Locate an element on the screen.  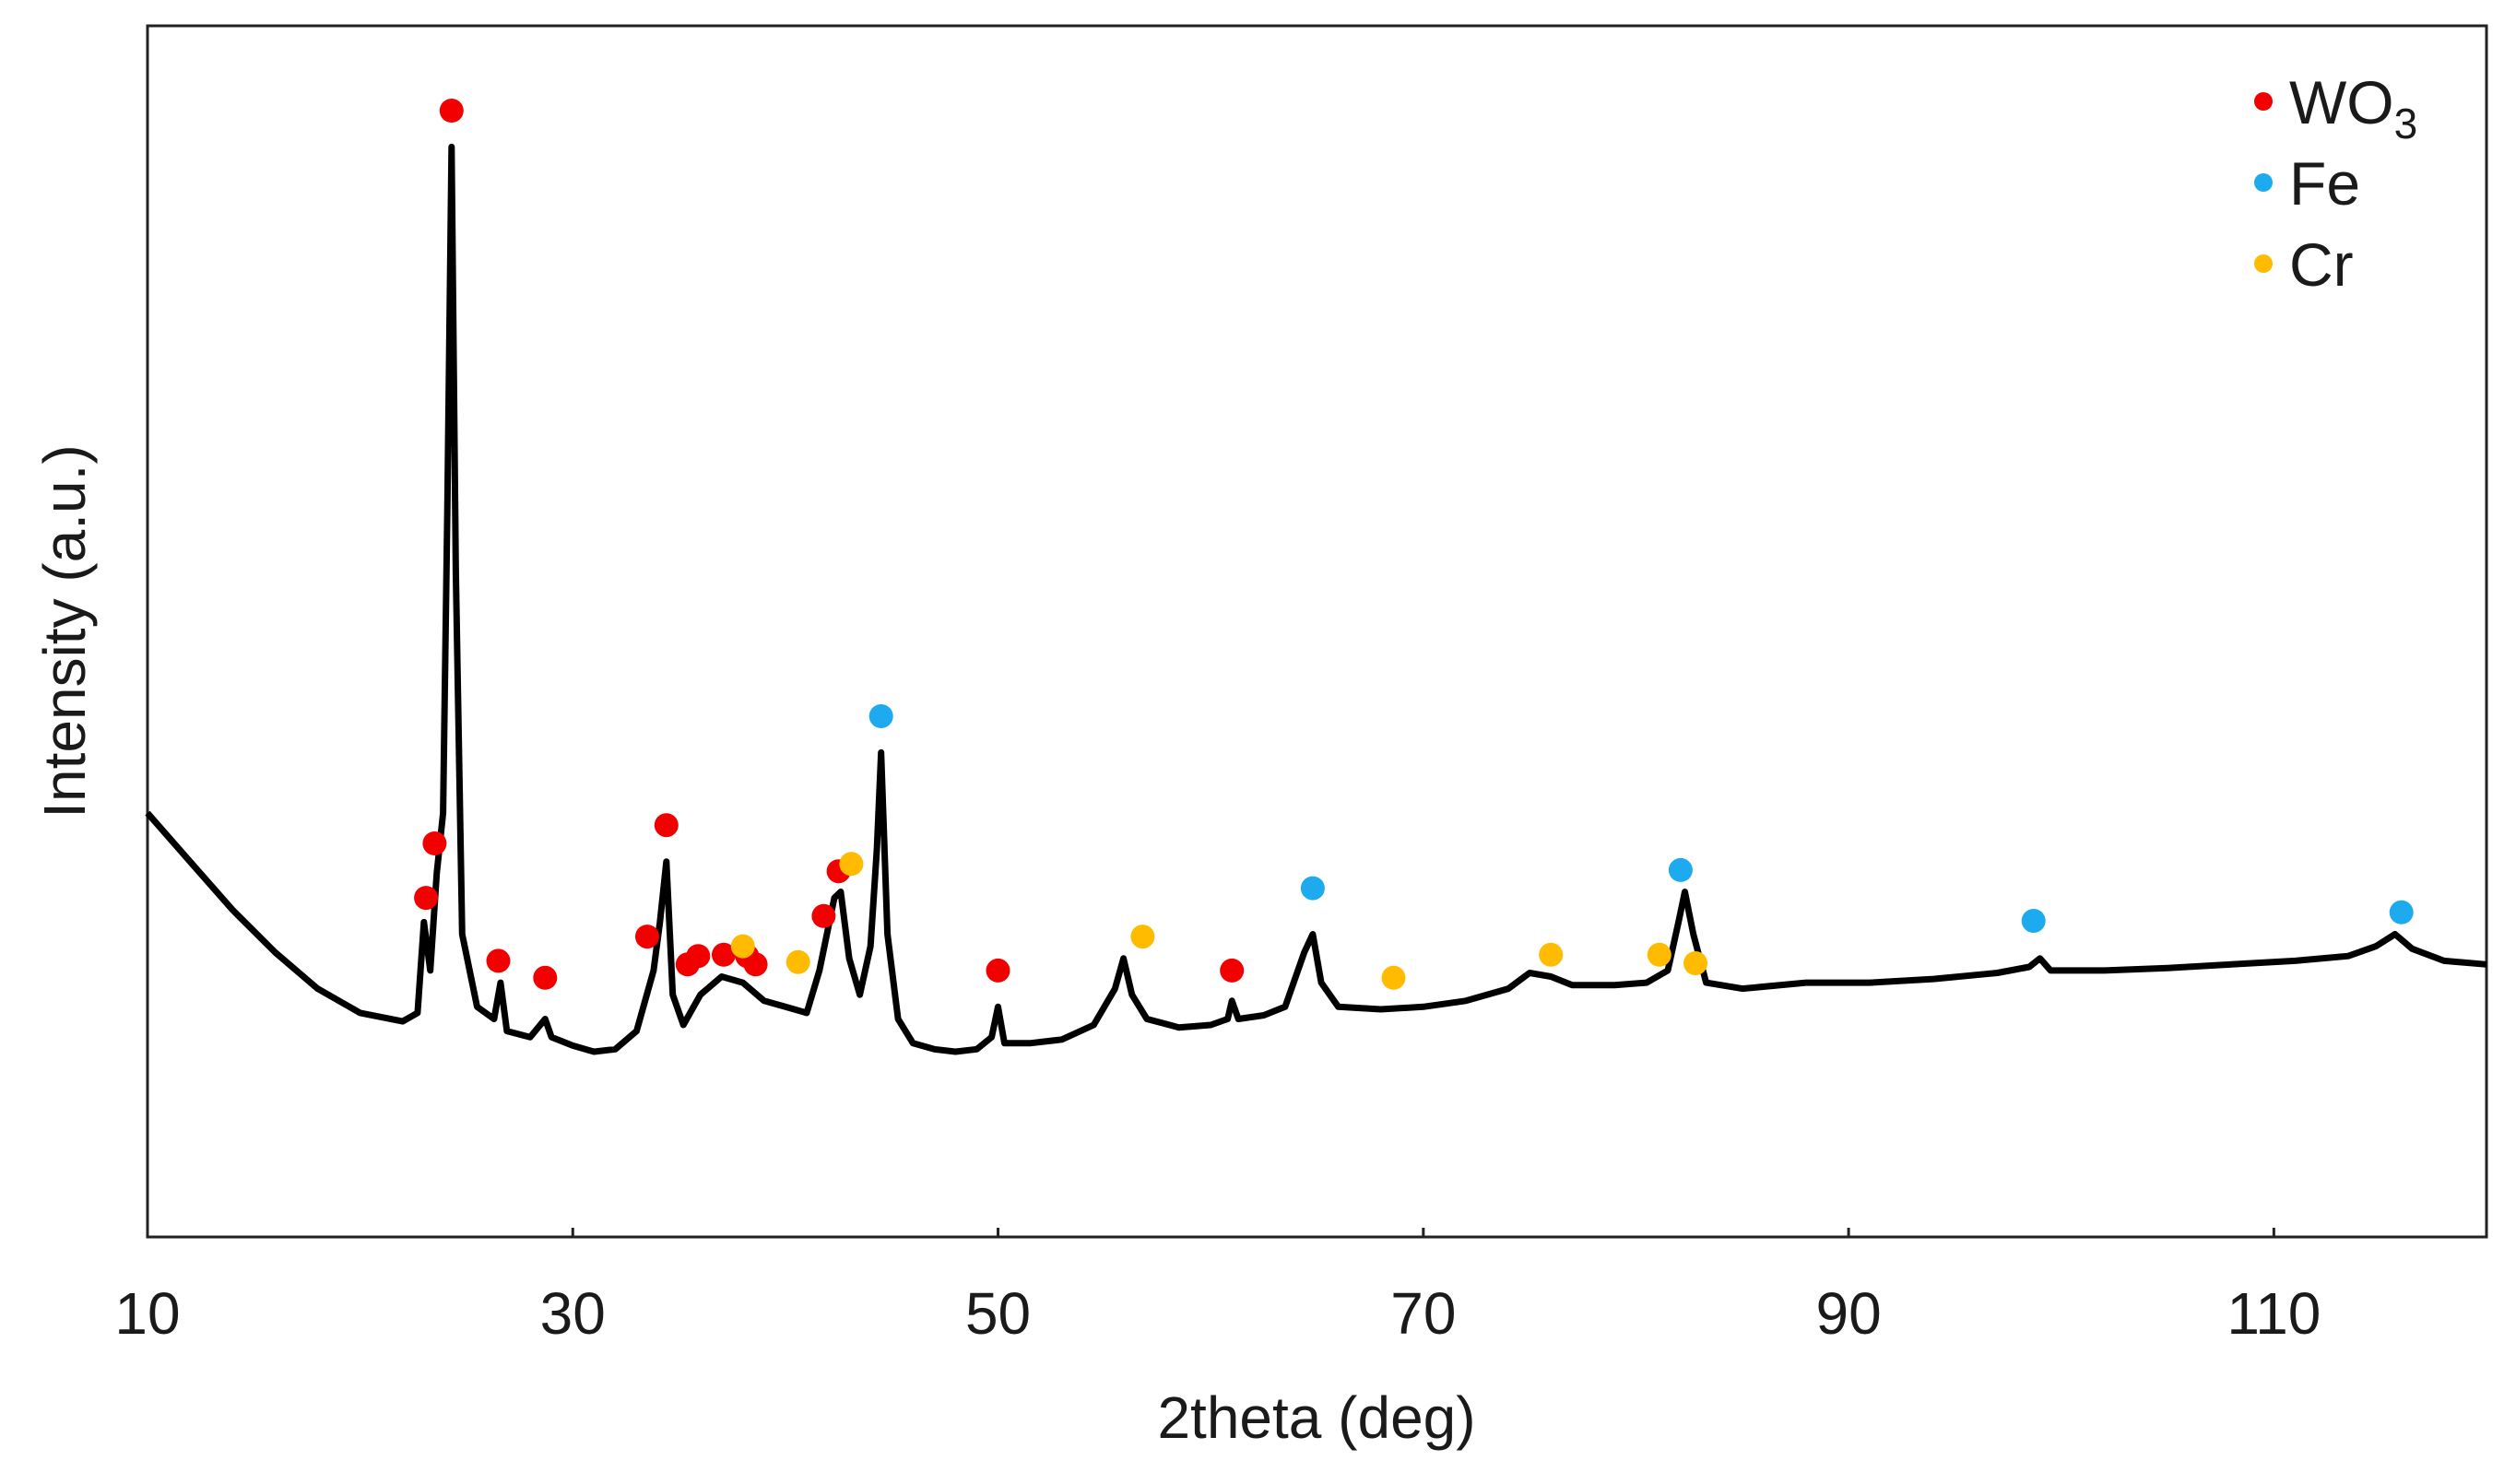
x-axis-title: 2theta (deg) is located at coordinates (1316, 1418).